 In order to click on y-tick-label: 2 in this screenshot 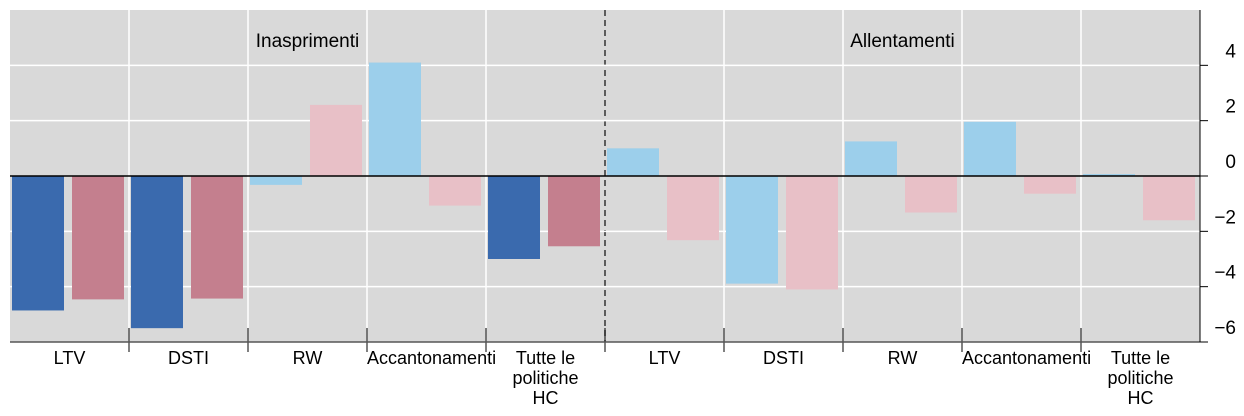, I will do `click(1230, 107)`.